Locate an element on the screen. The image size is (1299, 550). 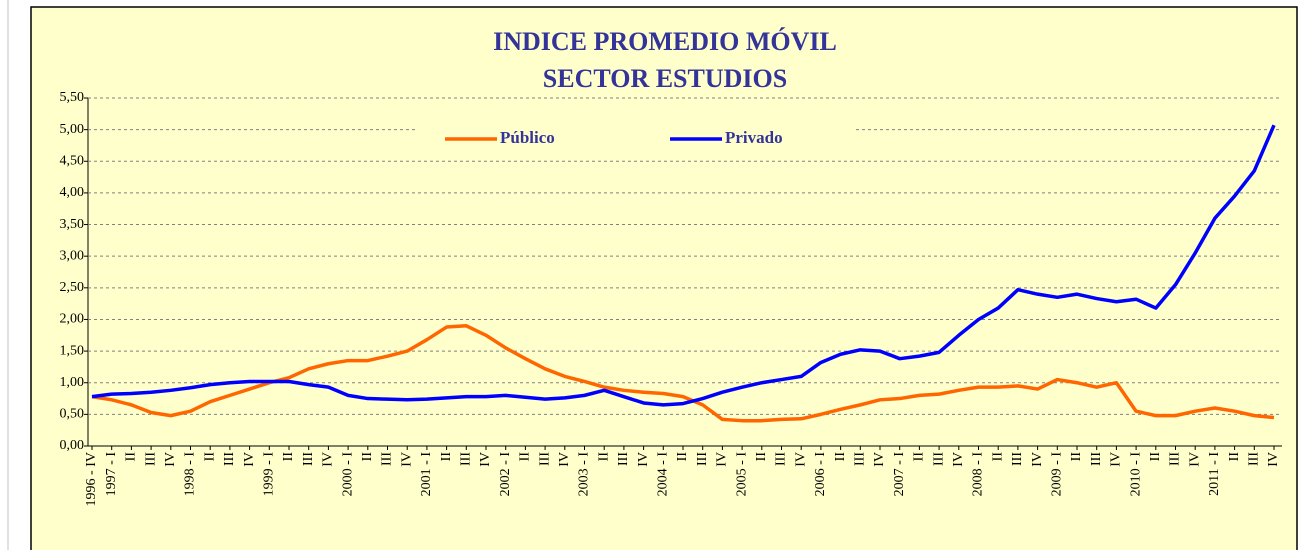
chart-subtitle: SECTOR ESTUDIOS is located at coordinates (665, 78).